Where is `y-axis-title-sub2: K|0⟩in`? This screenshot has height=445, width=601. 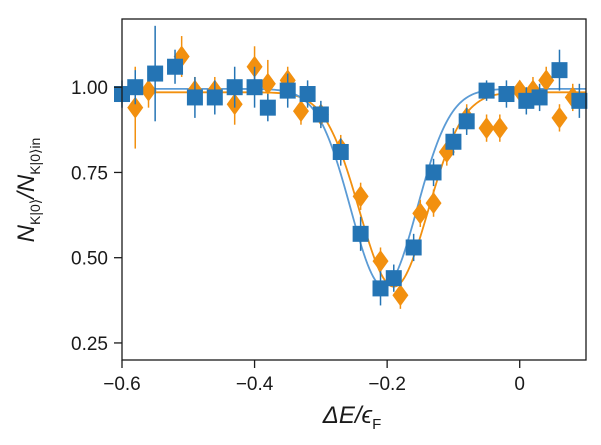
y-axis-title-sub2: K|0⟩in is located at coordinates (35, 156).